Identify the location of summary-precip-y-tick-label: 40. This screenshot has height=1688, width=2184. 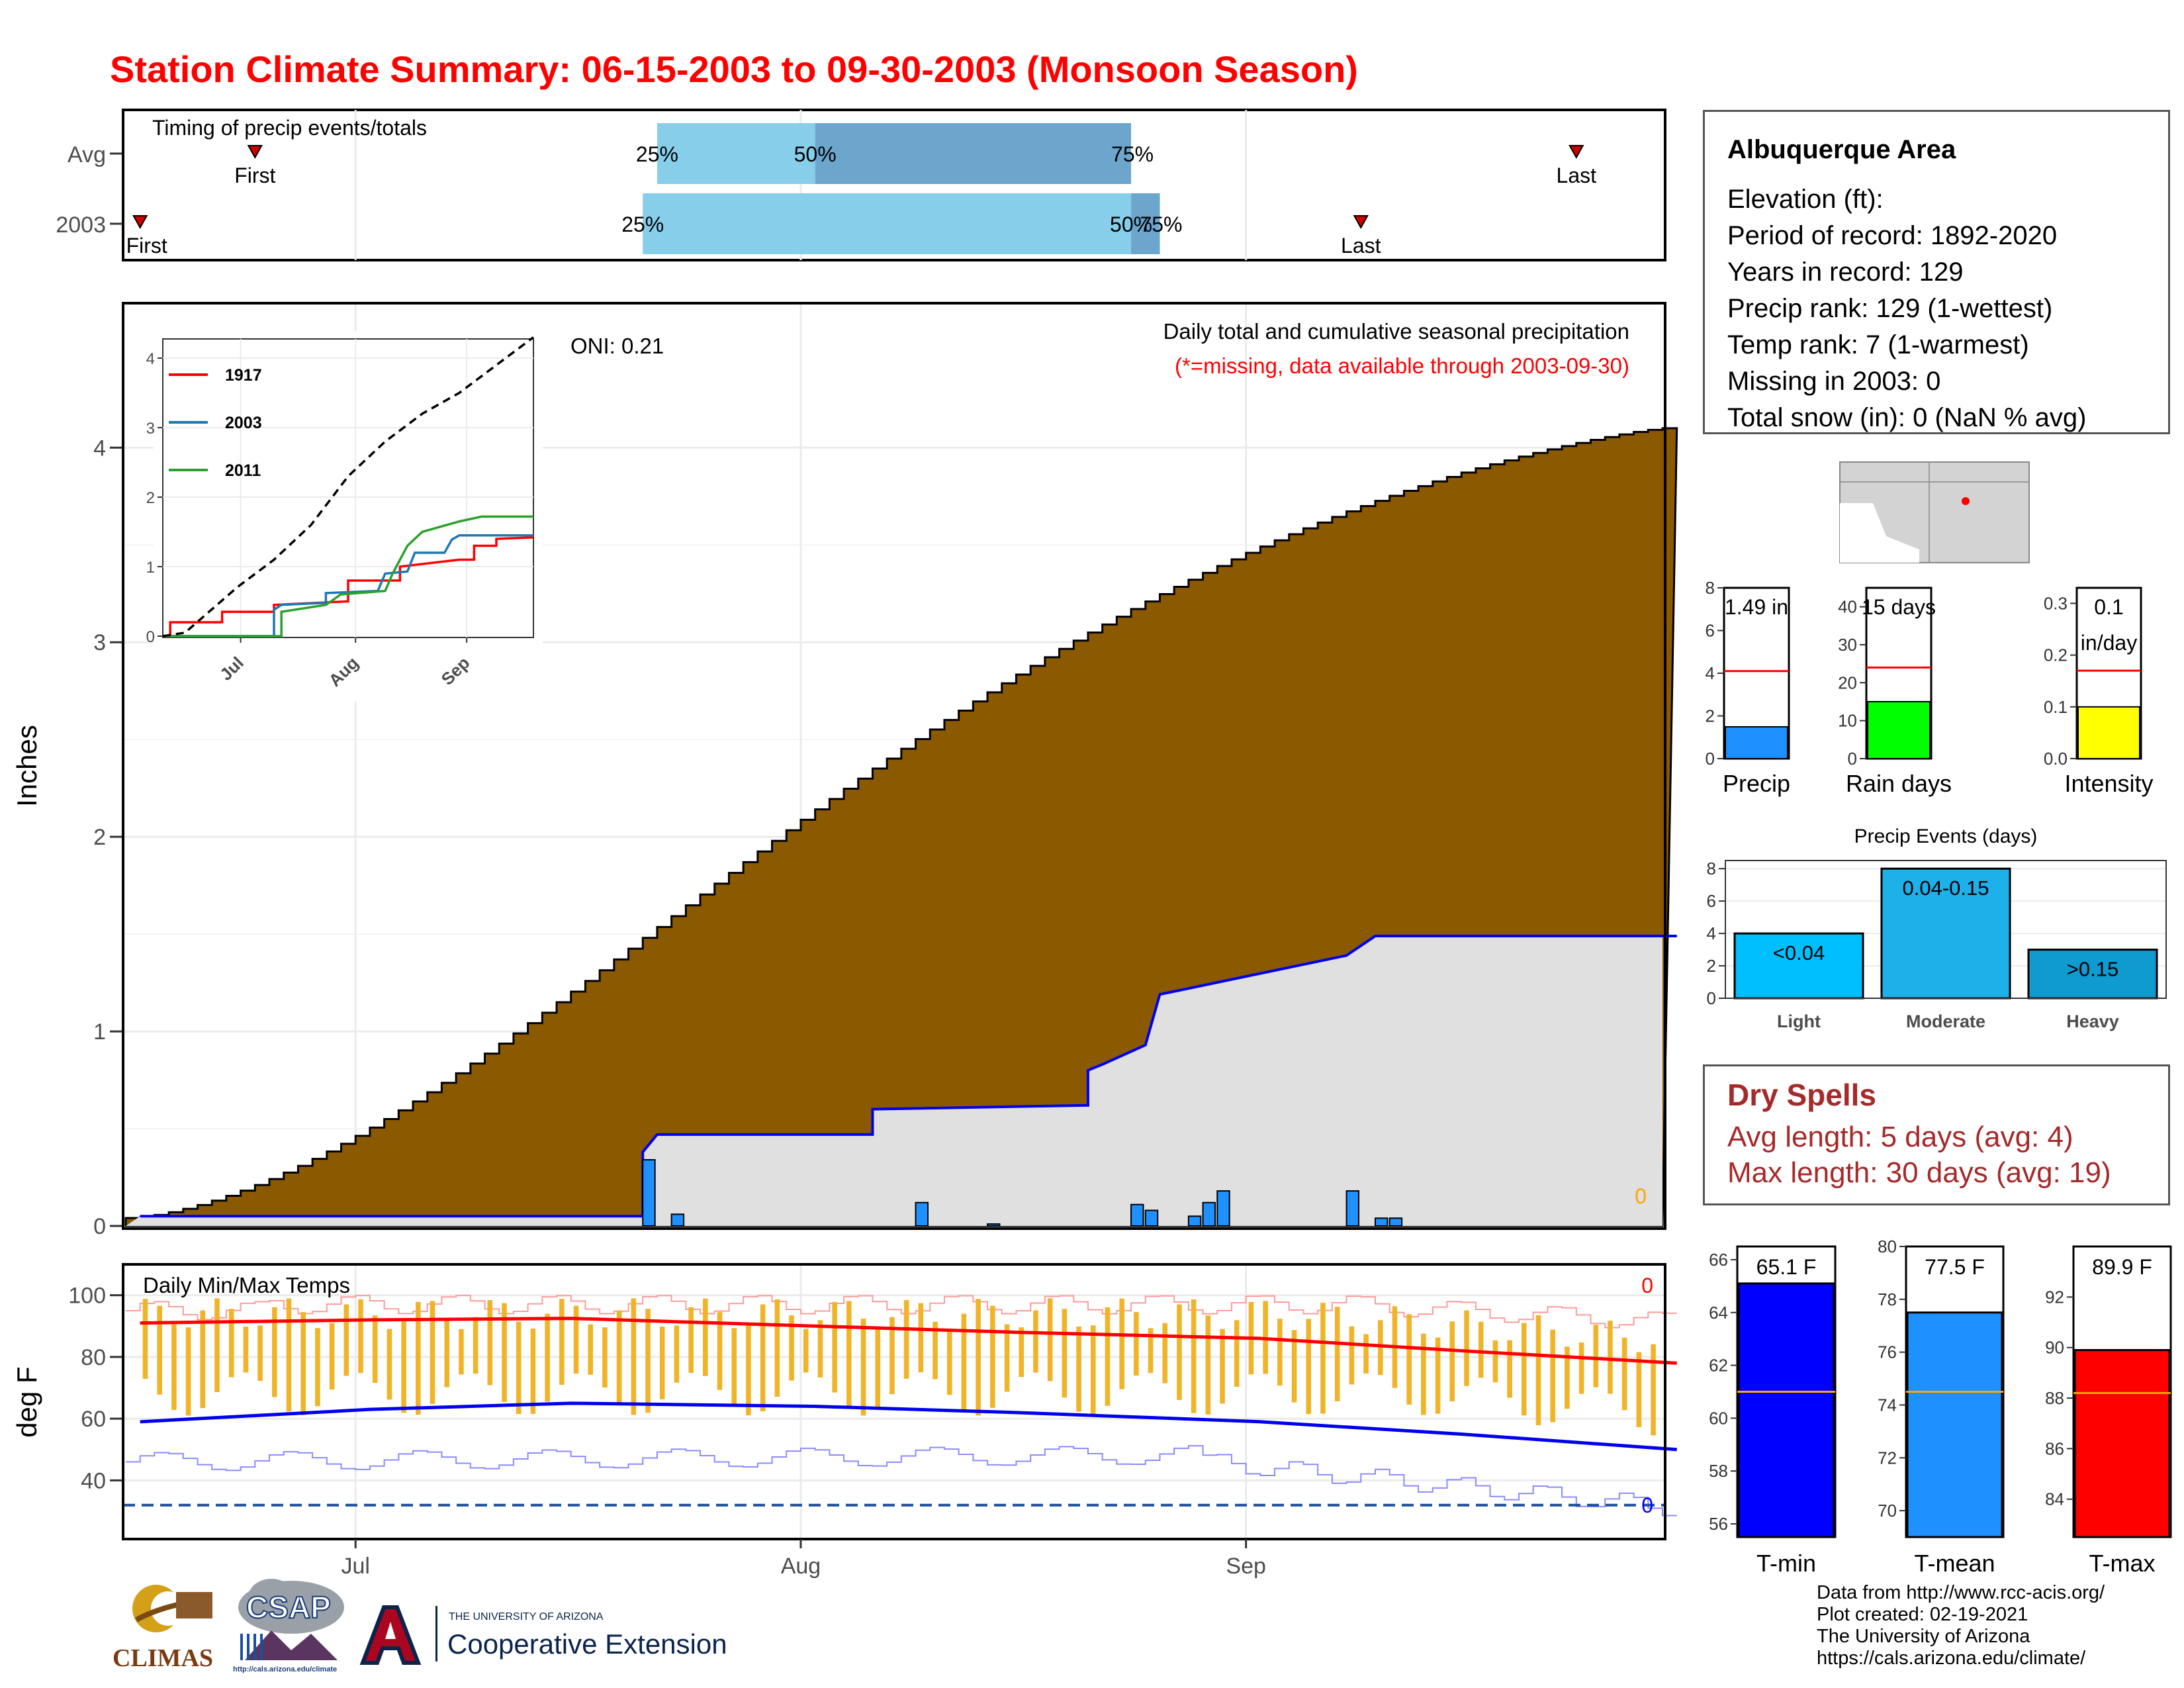
(1848, 607).